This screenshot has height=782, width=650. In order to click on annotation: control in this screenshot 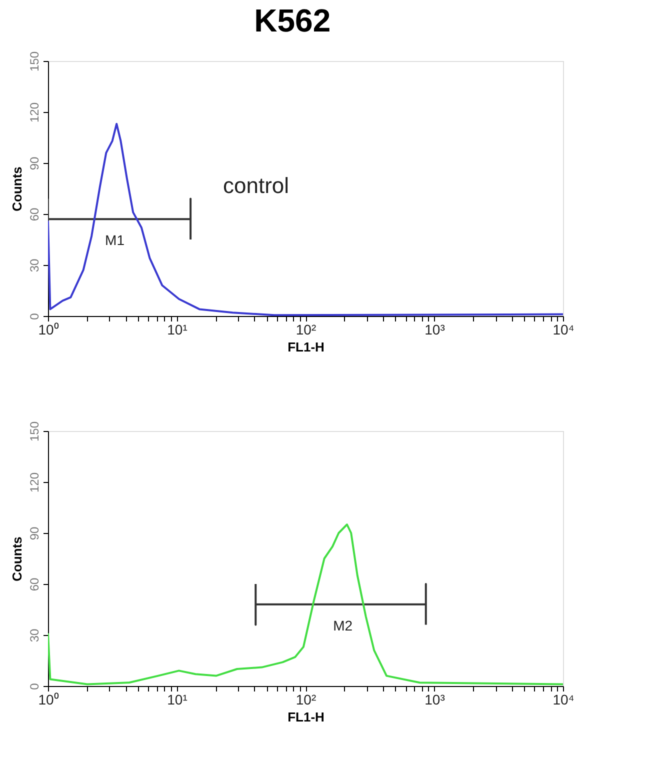, I will do `click(256, 185)`.